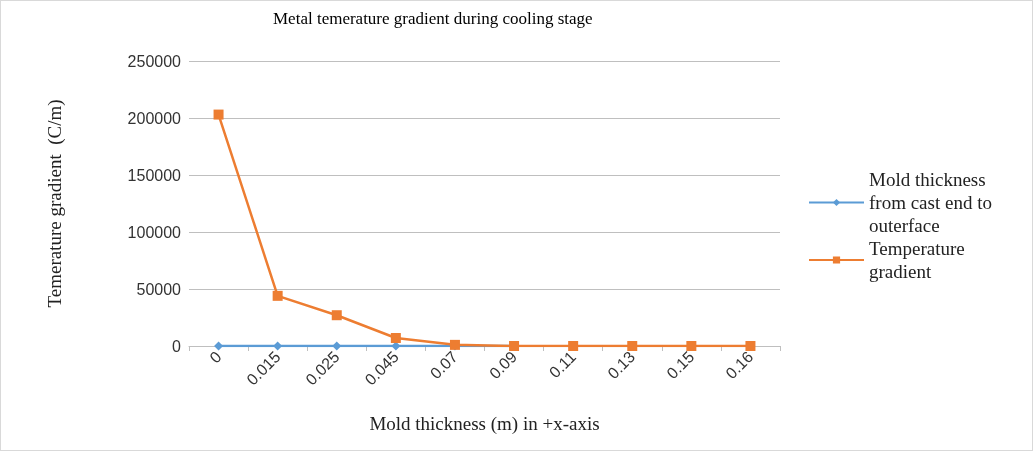  I want to click on y-tick-label: 200000, so click(154, 118).